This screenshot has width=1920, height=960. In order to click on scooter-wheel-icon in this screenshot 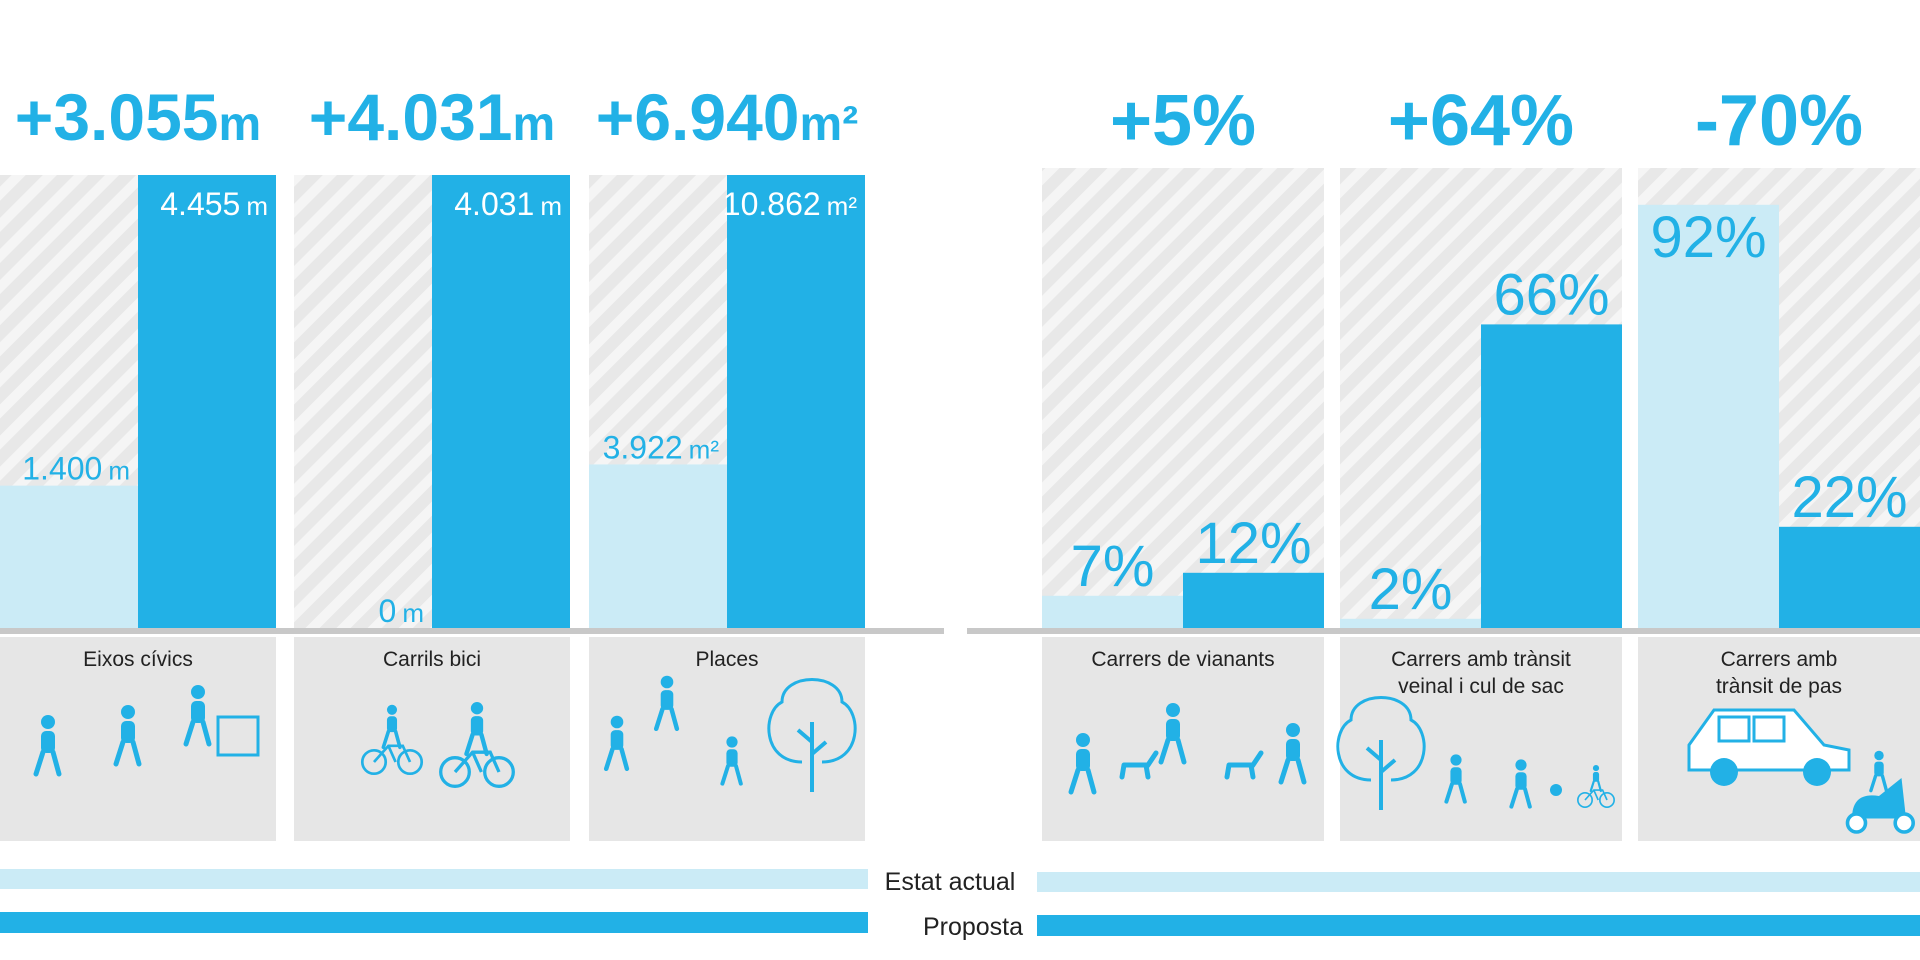, I will do `click(1856, 823)`.